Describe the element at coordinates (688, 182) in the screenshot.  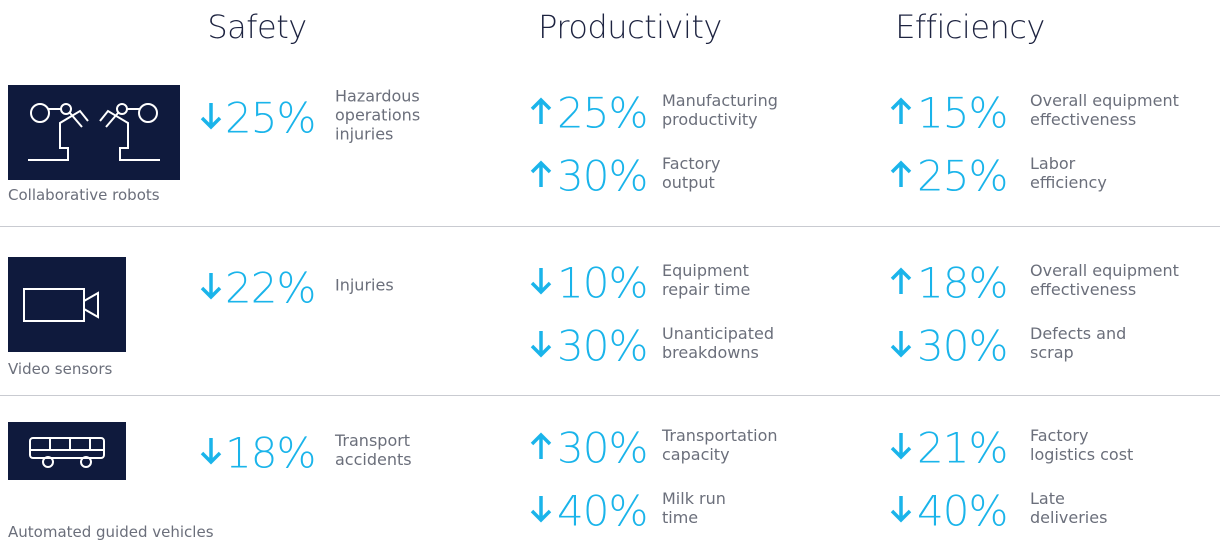
I see `description-line: output` at that location.